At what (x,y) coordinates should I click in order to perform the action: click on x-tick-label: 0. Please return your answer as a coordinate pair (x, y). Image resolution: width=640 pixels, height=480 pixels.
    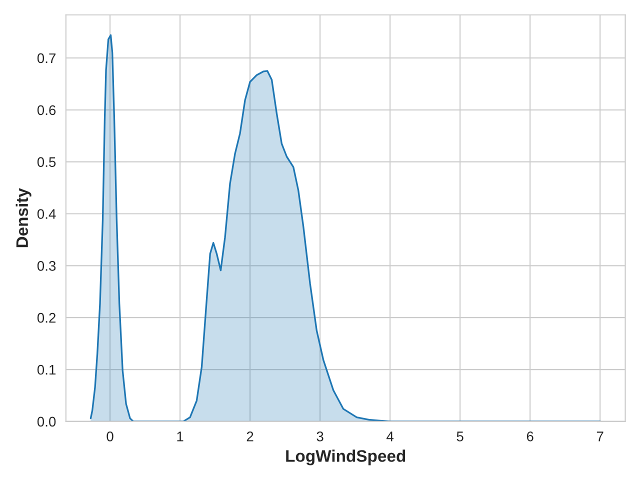
    Looking at the image, I should click on (110, 437).